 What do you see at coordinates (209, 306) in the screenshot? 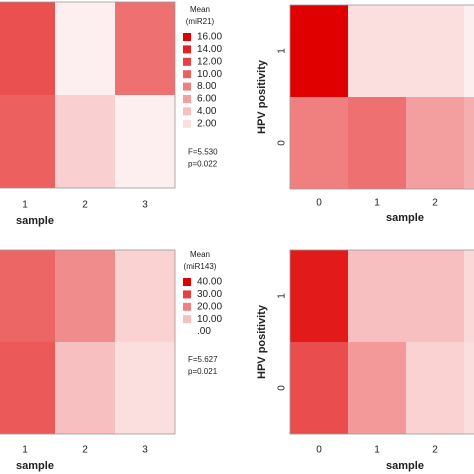
I see `legend-label: 20.00` at bounding box center [209, 306].